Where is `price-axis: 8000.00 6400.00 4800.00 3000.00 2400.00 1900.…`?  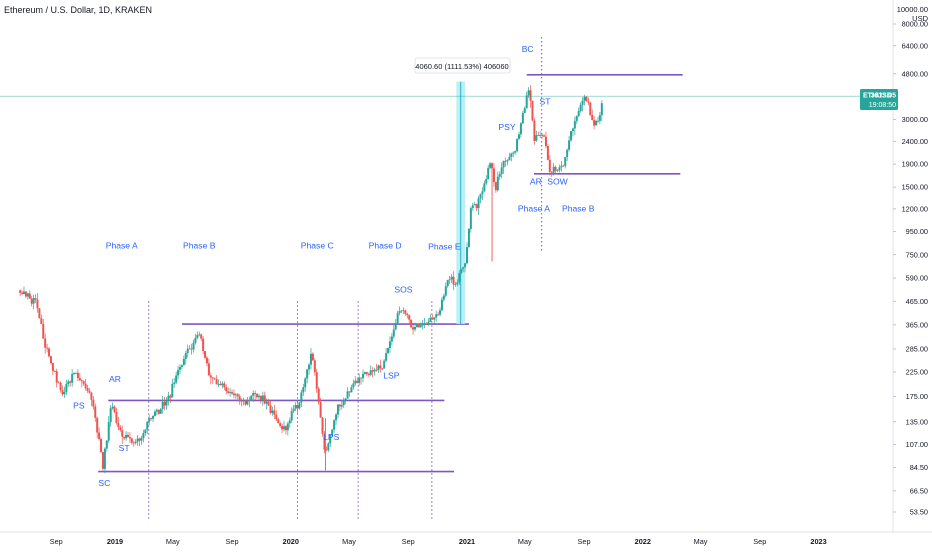 price-axis: 8000.00 6400.00 4800.00 3000.00 2400.00 1900.… is located at coordinates (910, 266).